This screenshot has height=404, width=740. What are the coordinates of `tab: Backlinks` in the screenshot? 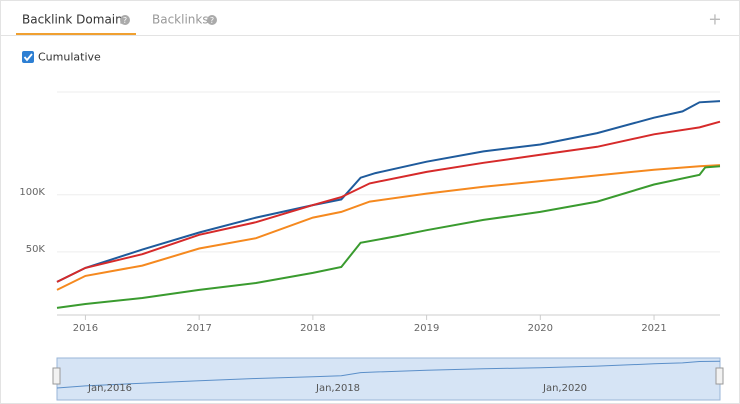 It's located at (180, 20).